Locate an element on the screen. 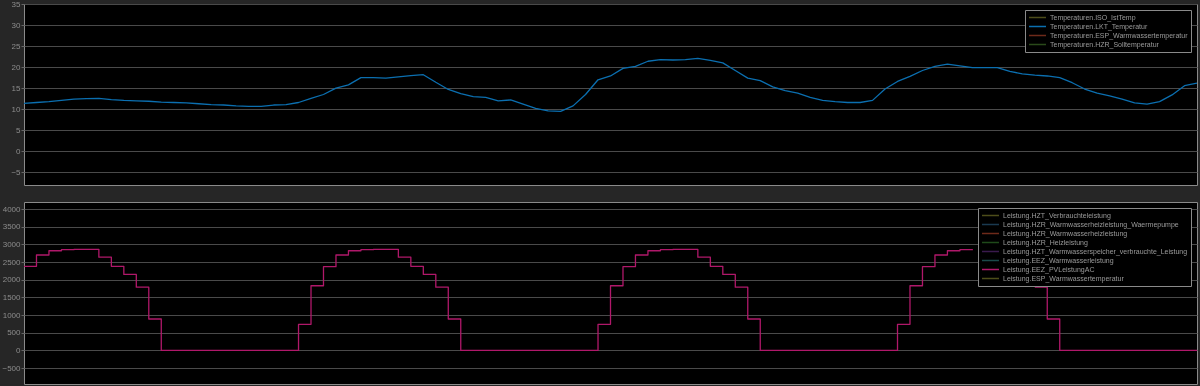  y-tick-label: 500 is located at coordinates (14, 333).